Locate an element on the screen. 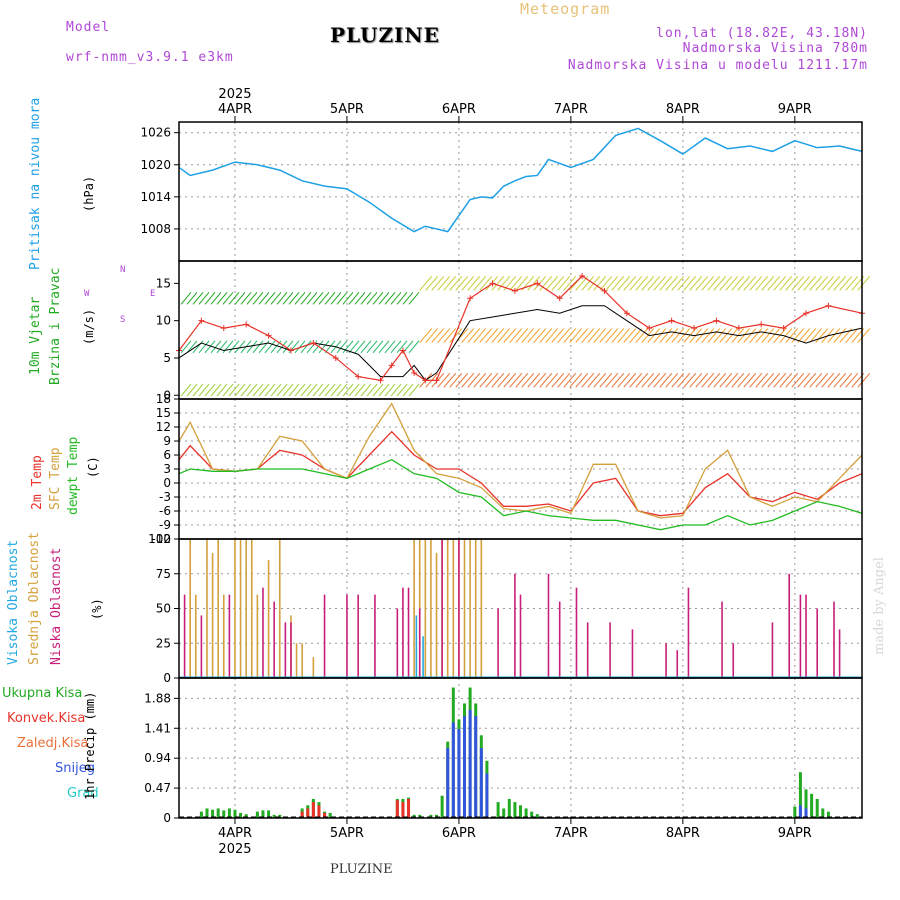 This screenshot has width=900, height=900. date-label-top: 4APR is located at coordinates (235, 109).